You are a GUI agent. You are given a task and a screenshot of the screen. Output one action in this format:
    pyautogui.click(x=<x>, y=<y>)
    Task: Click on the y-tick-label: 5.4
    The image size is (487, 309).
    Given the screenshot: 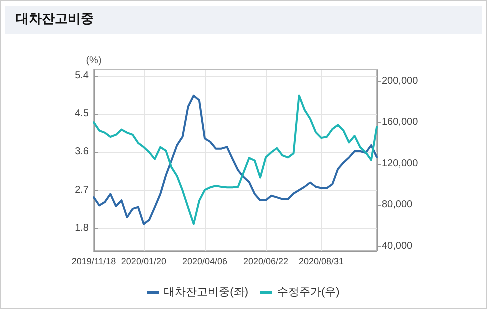 What is the action you would take?
    pyautogui.click(x=82, y=76)
    